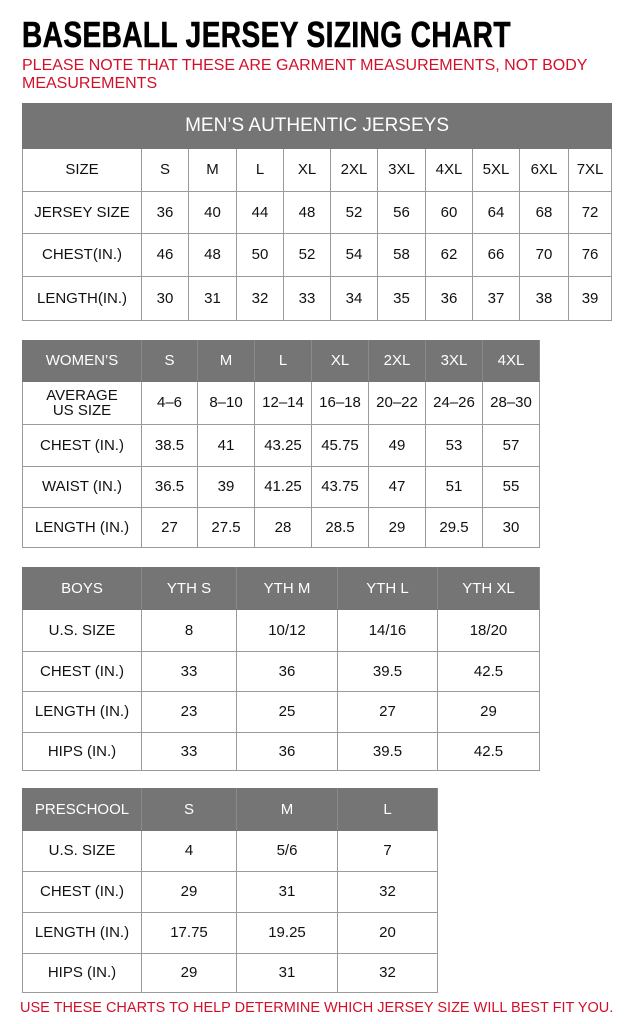 The image size is (633, 1024). I want to click on measurement-cell: 48, so click(307, 212).